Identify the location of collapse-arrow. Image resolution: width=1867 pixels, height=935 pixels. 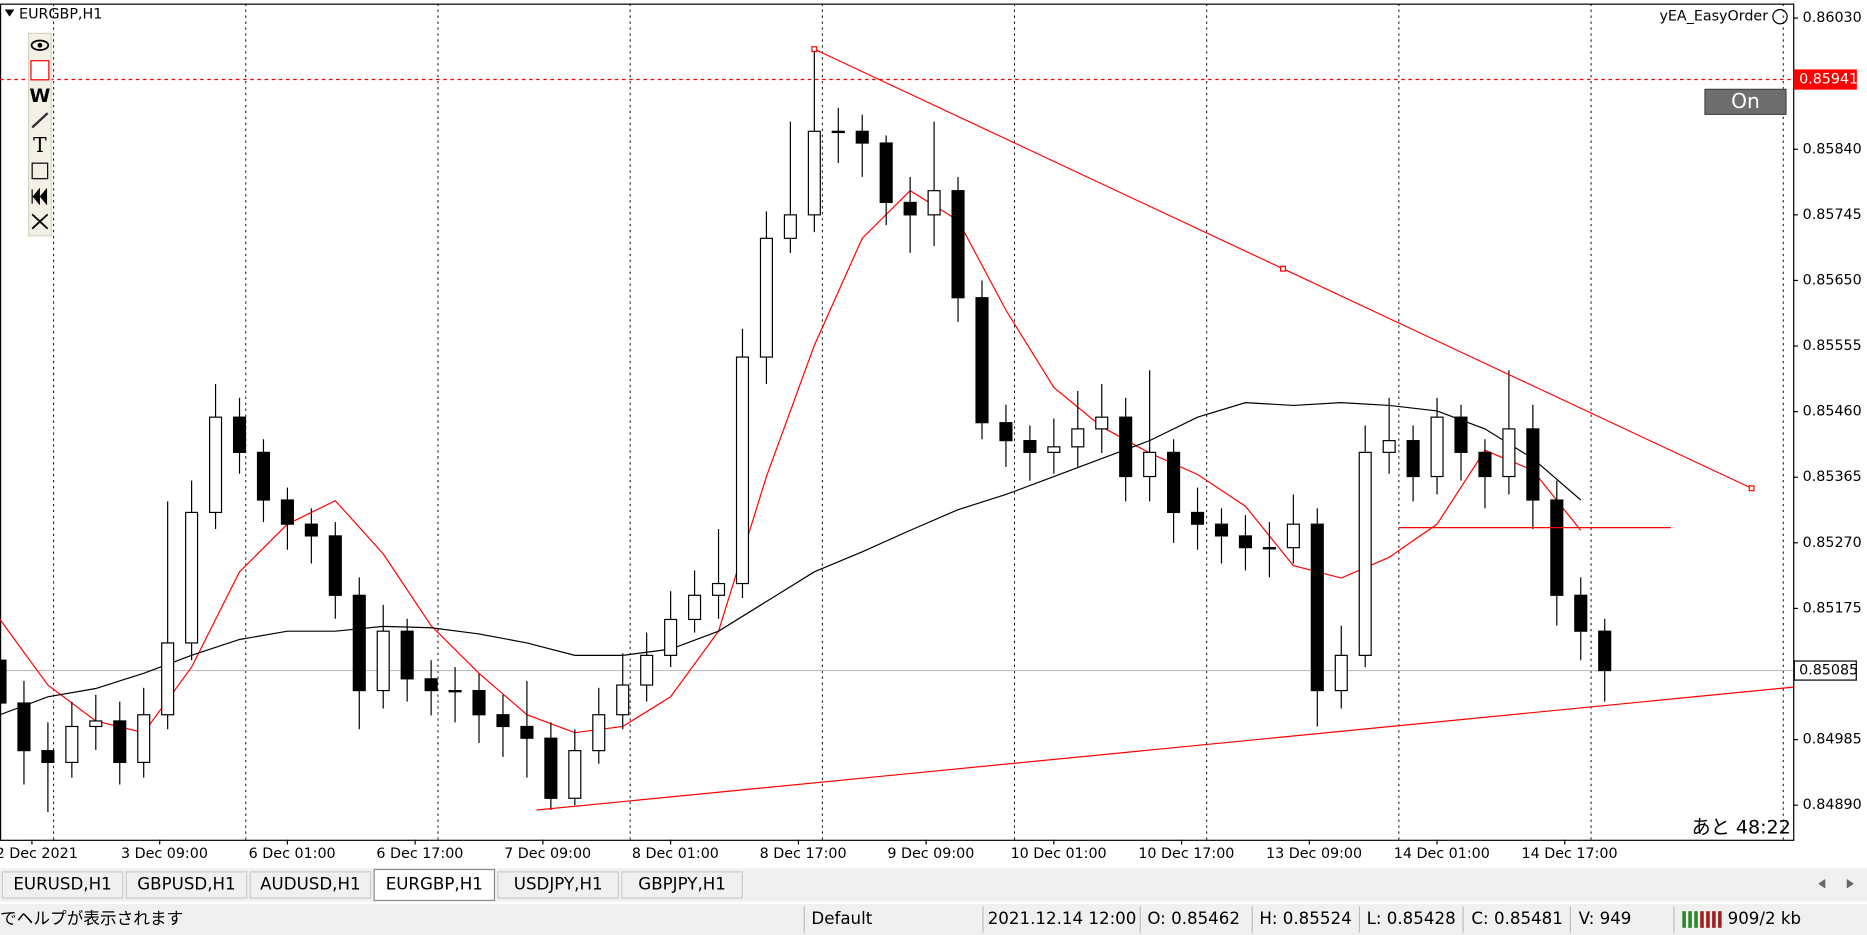
(9, 13).